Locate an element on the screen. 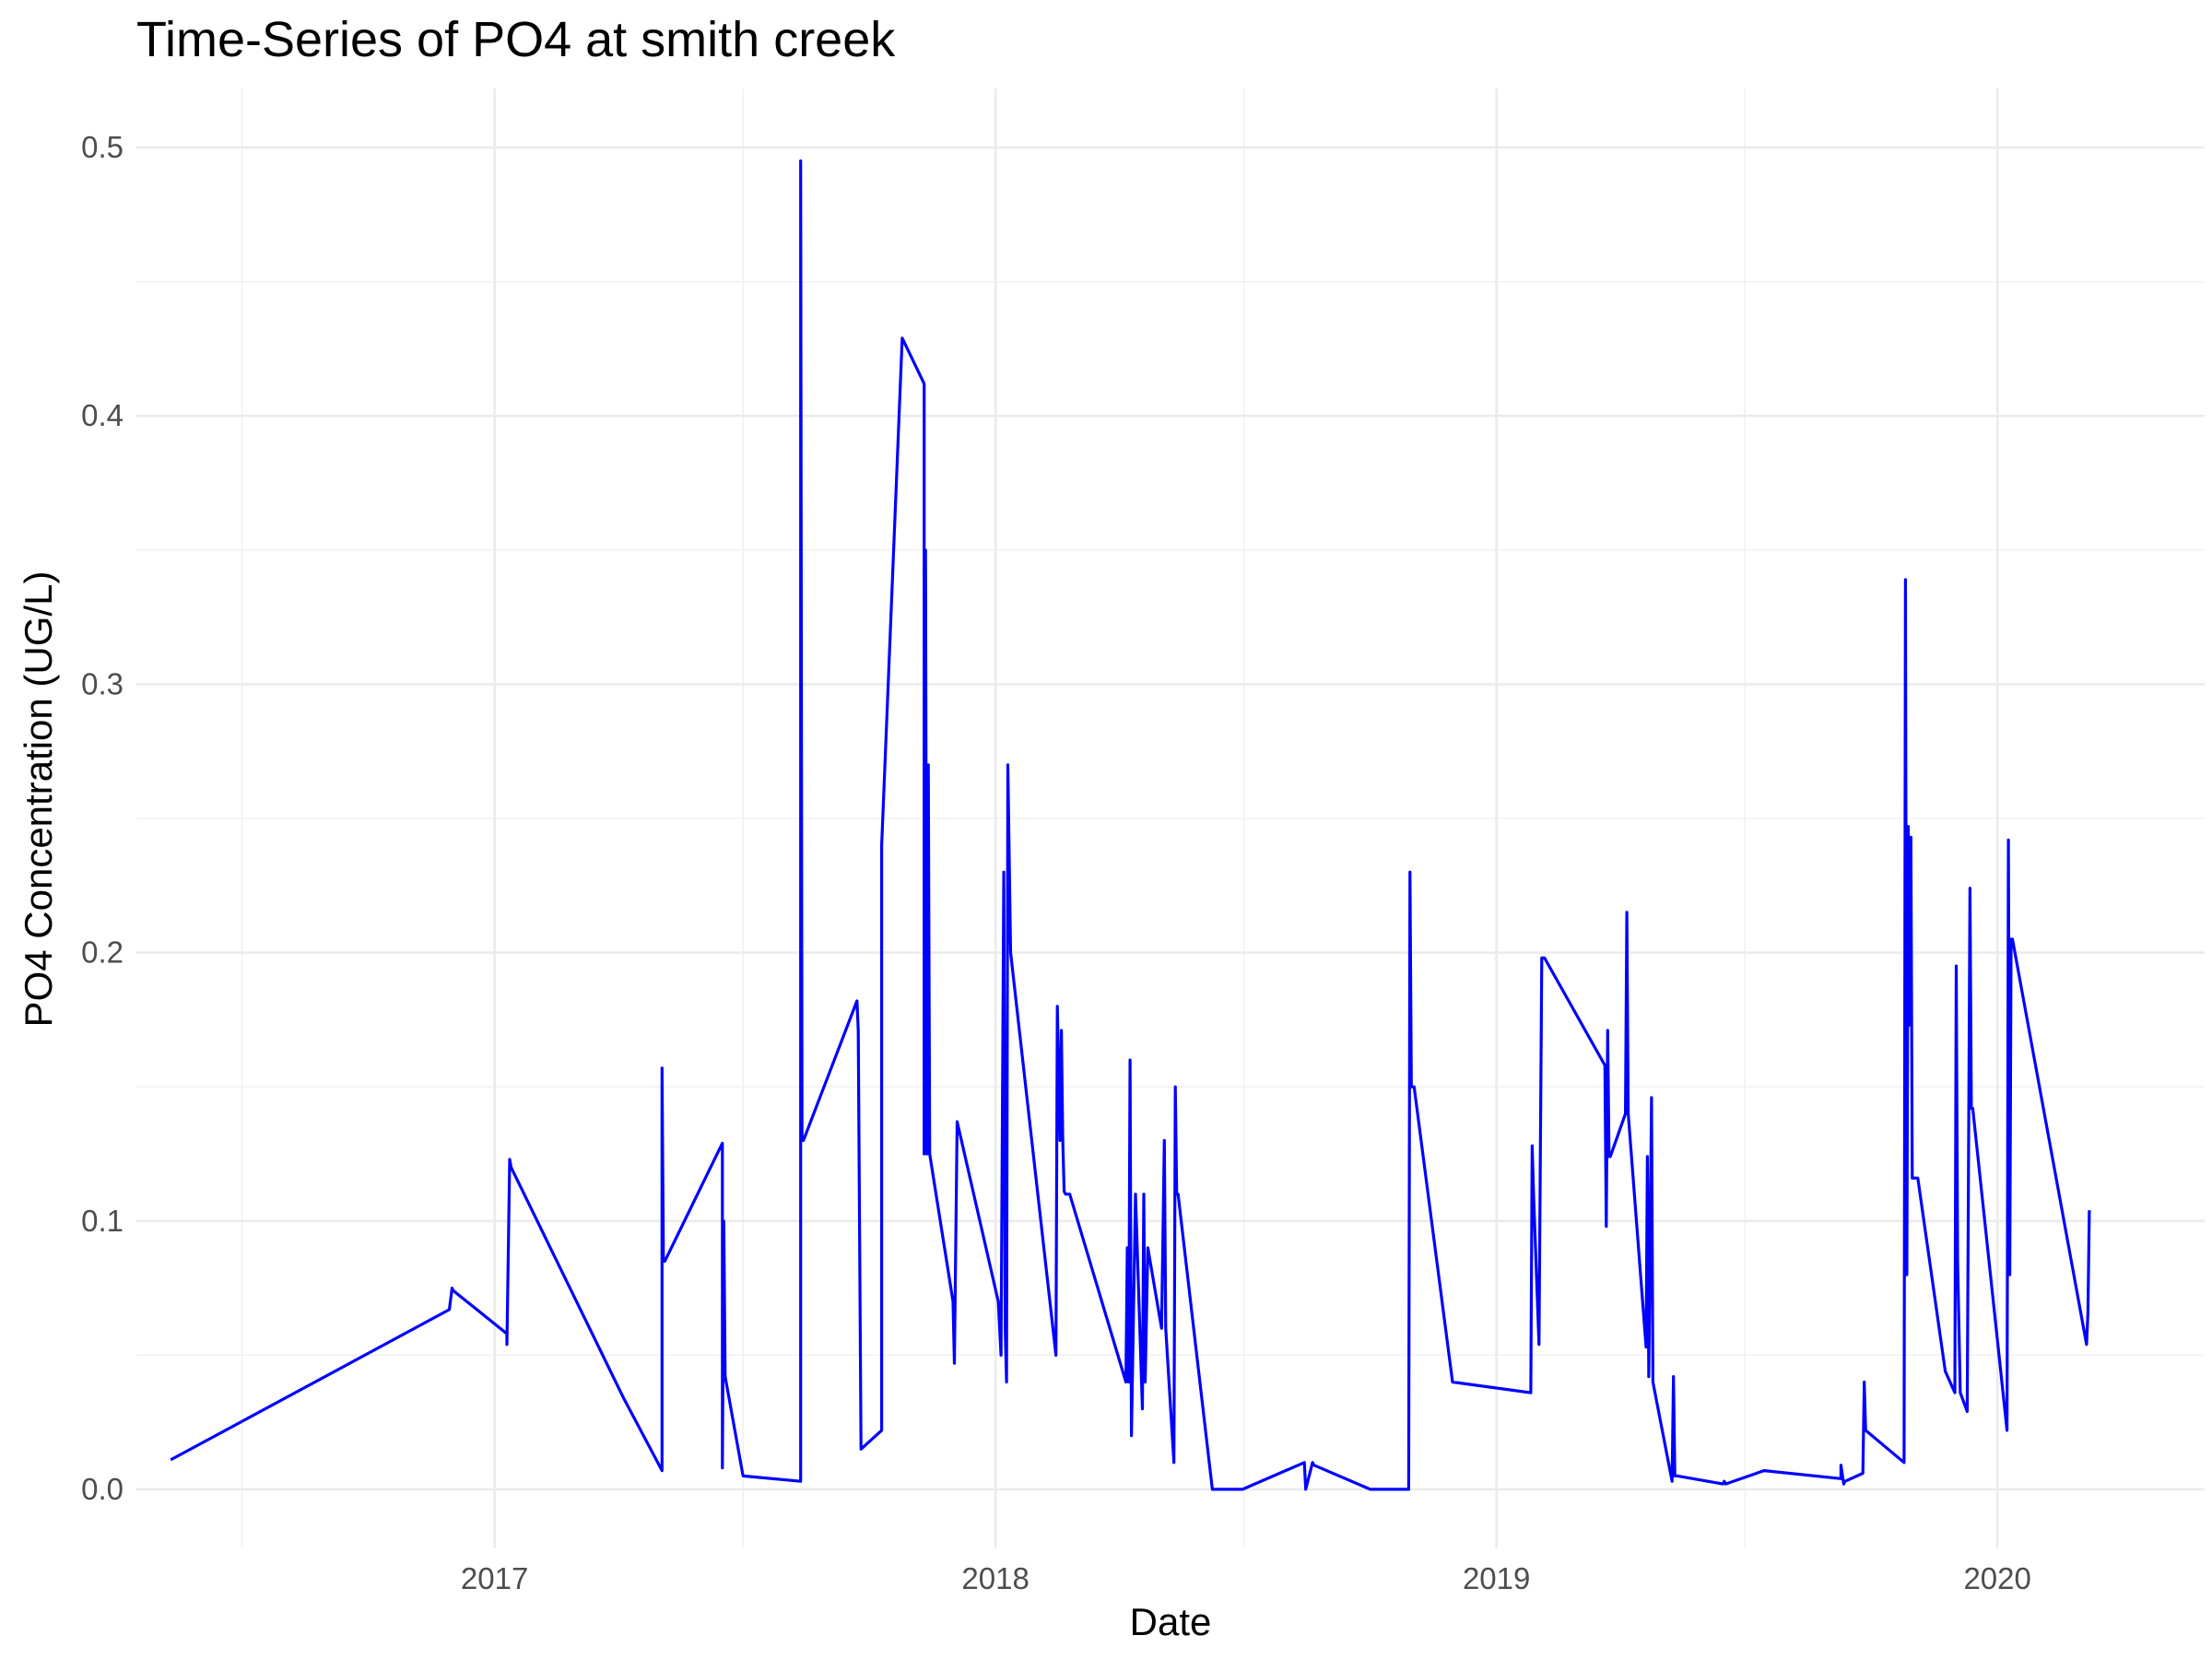 The height and width of the screenshot is (1659, 2212). x-tick-label: 2018 is located at coordinates (995, 1578).